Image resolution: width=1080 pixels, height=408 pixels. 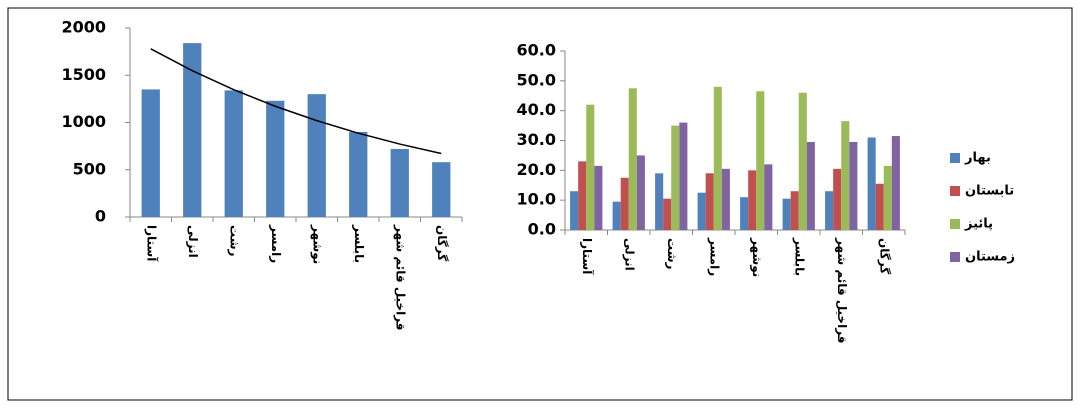 What do you see at coordinates (536, 139) in the screenshot?
I see `y-tick-label: 30.0` at bounding box center [536, 139].